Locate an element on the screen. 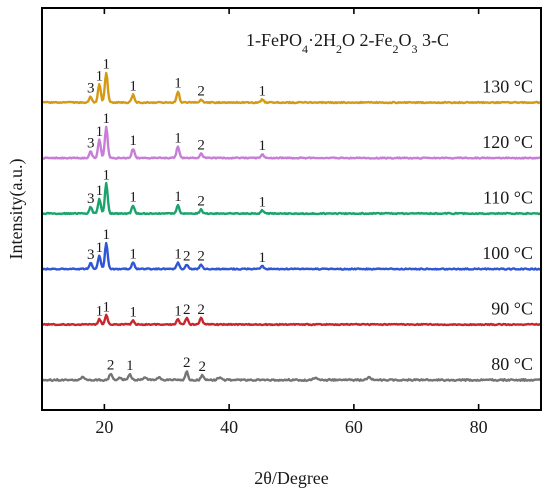  peak-label-2-1: 1 is located at coordinates (100, 191).